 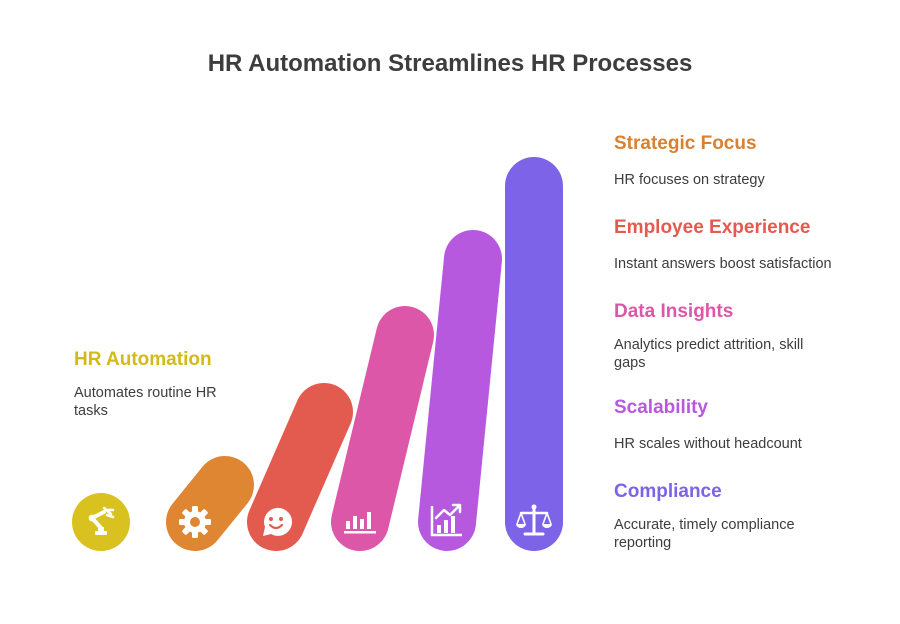 What do you see at coordinates (709, 354) in the screenshot?
I see `step-desc-data-insights: Analytics predict attrition, skill gaps` at bounding box center [709, 354].